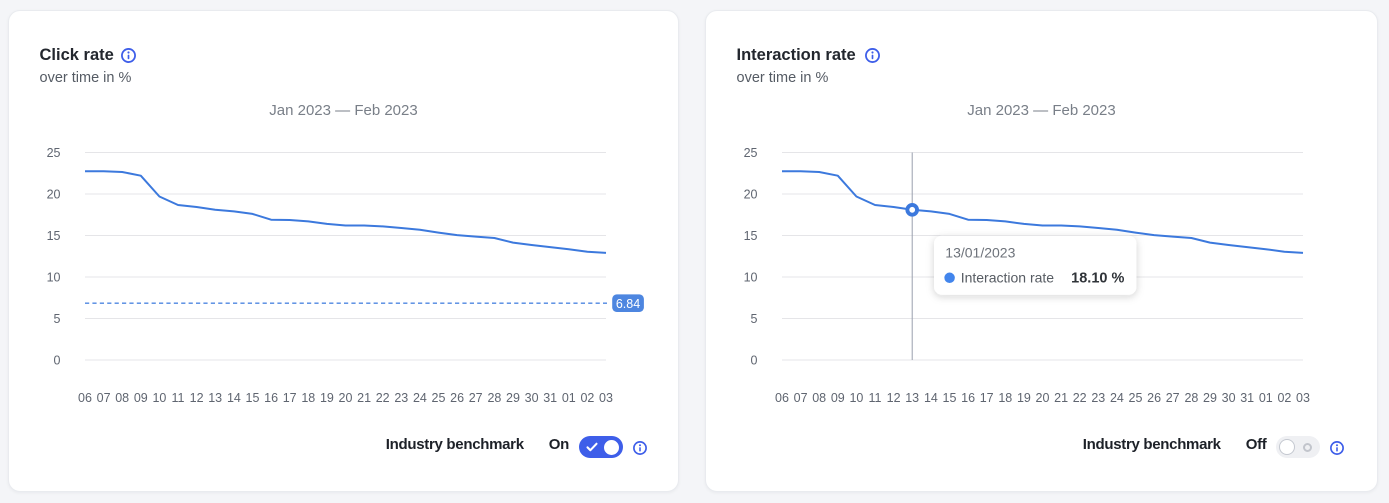  Describe the element at coordinates (1008, 277) in the screenshot. I see `svg-text: Interaction rate` at that location.